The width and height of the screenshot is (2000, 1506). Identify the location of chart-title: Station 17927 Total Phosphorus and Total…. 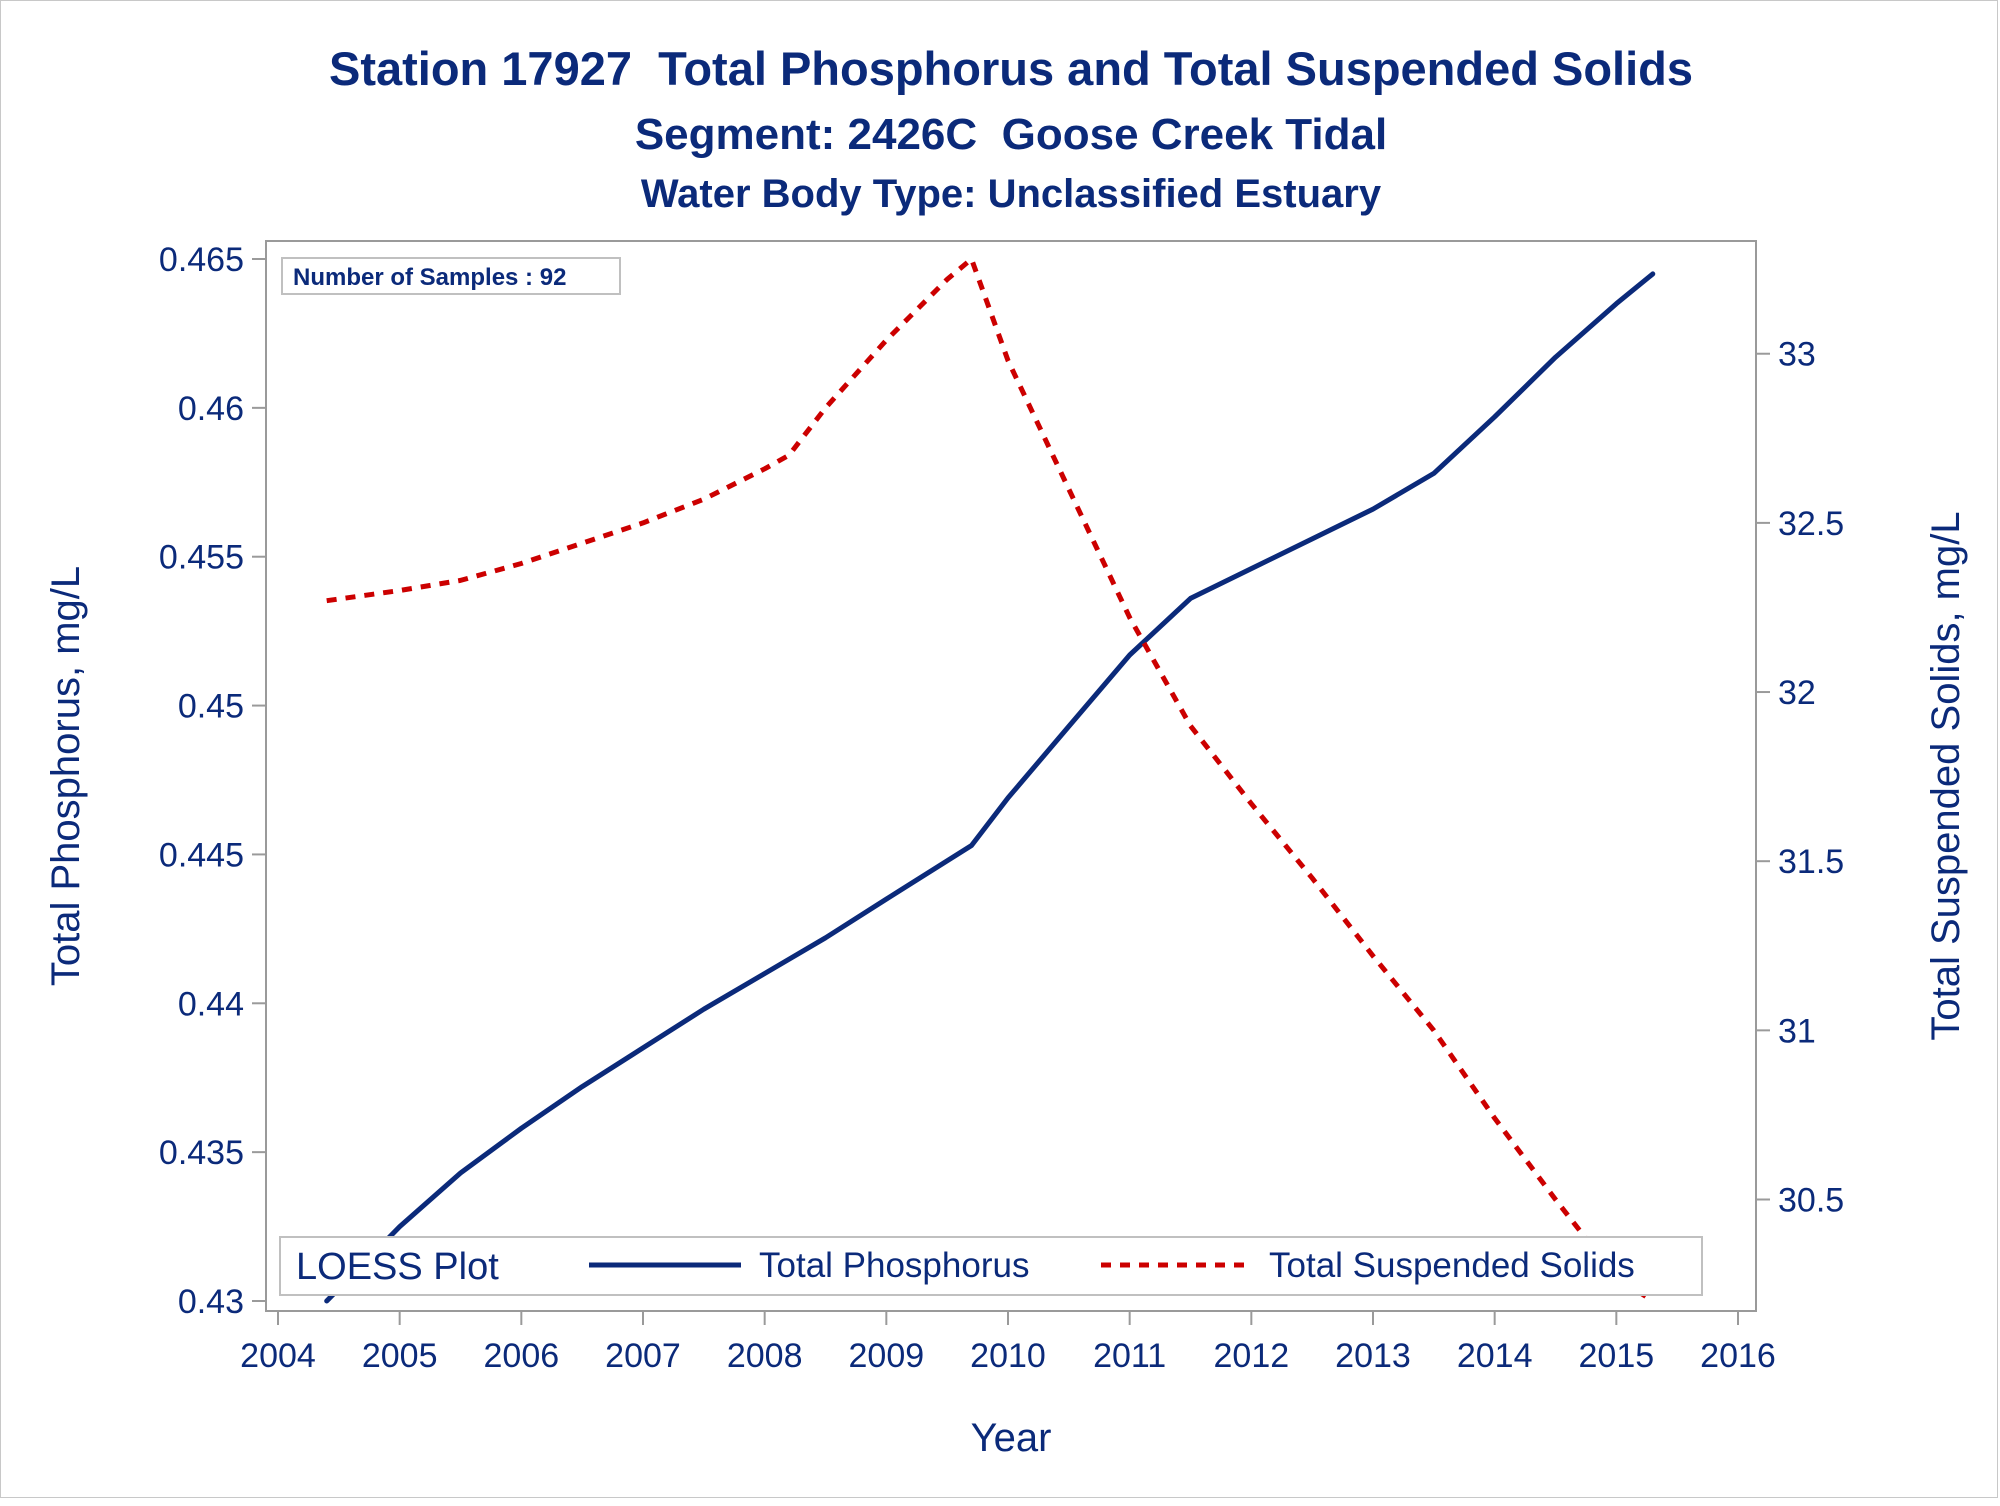
(1011, 68).